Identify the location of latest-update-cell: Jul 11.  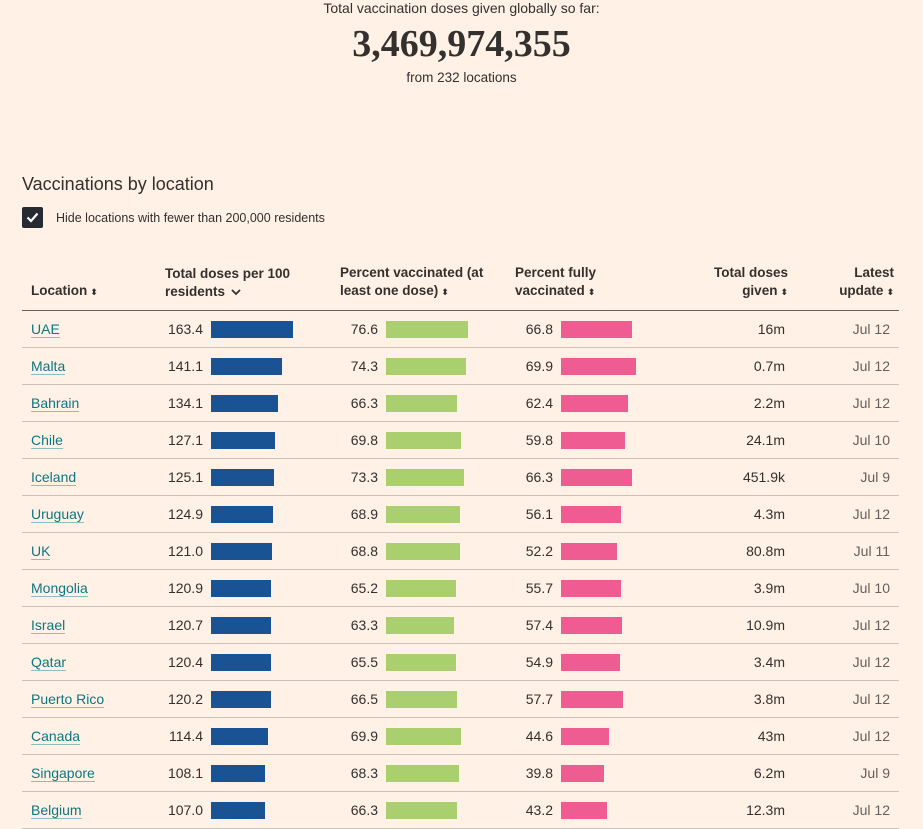
(847, 551).